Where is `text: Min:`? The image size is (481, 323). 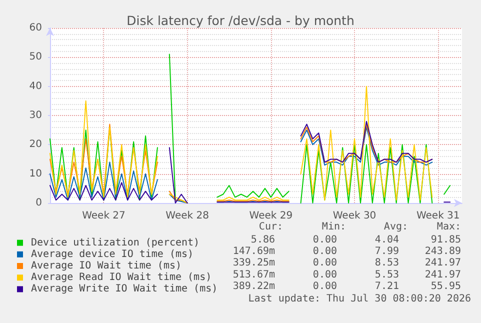
text: Min: is located at coordinates (334, 227).